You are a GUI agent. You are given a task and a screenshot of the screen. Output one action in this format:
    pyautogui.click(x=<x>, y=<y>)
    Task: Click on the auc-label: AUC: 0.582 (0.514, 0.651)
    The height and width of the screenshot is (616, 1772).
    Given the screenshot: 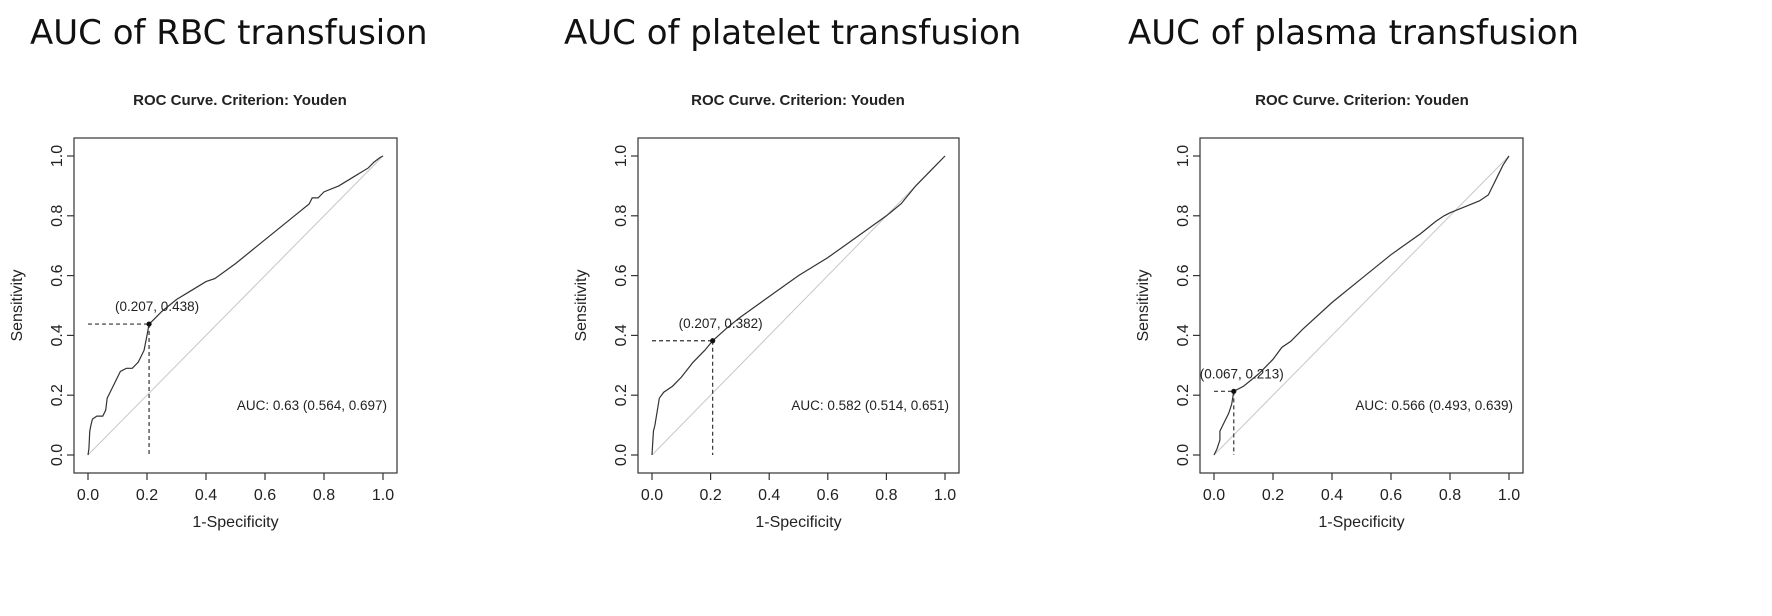 What is the action you would take?
    pyautogui.click(x=870, y=405)
    